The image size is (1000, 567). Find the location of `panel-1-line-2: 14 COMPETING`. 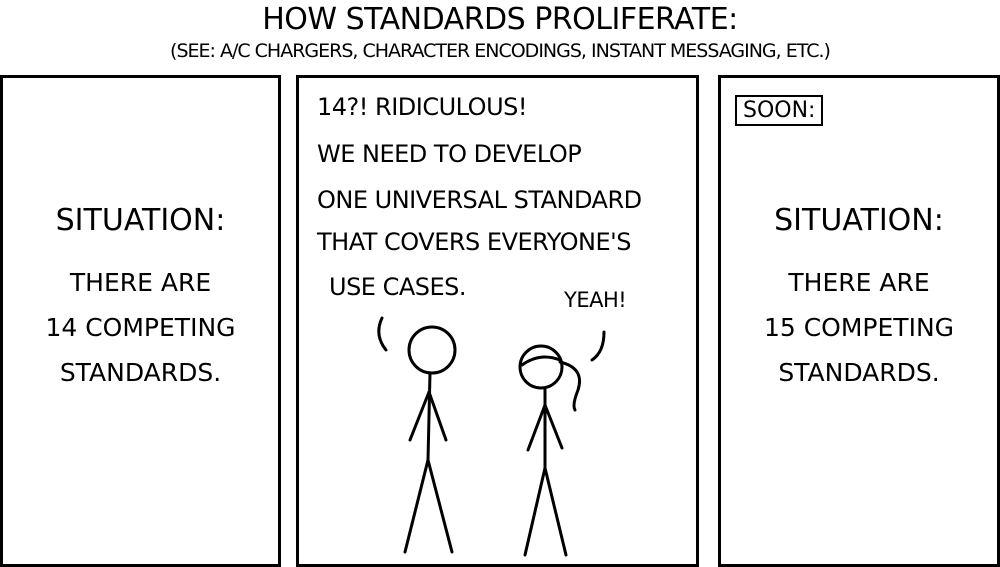

panel-1-line-2: 14 COMPETING is located at coordinates (140, 327).